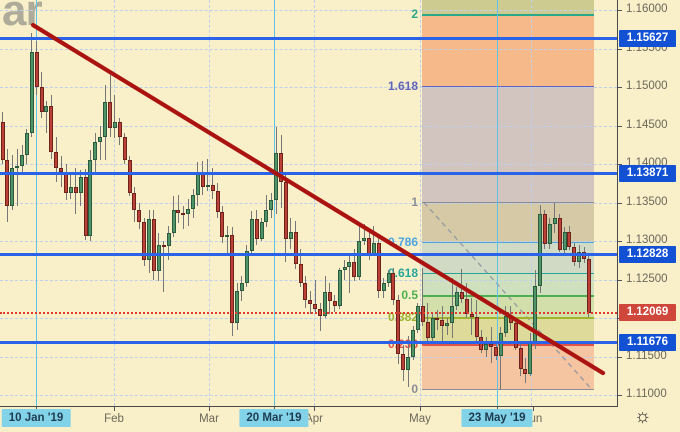  Describe the element at coordinates (508, 86) in the screenshot. I see `fib-level-line-1.618` at that location.